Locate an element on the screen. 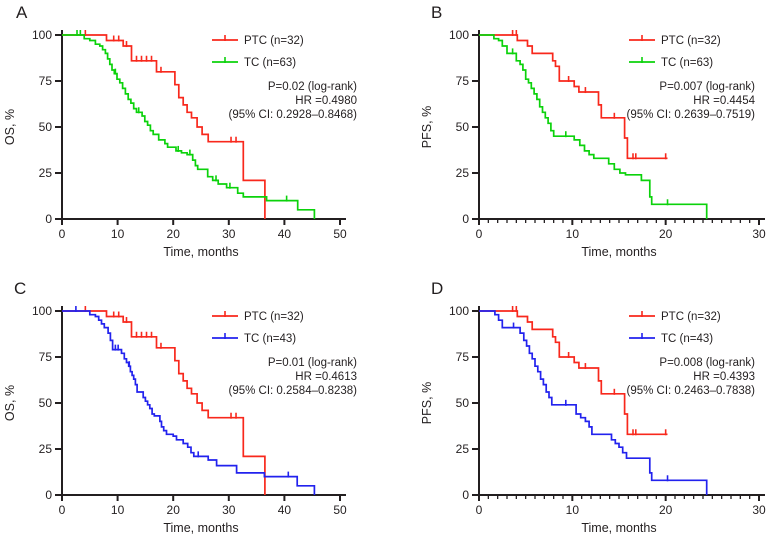  panel-letter: D is located at coordinates (437, 288).